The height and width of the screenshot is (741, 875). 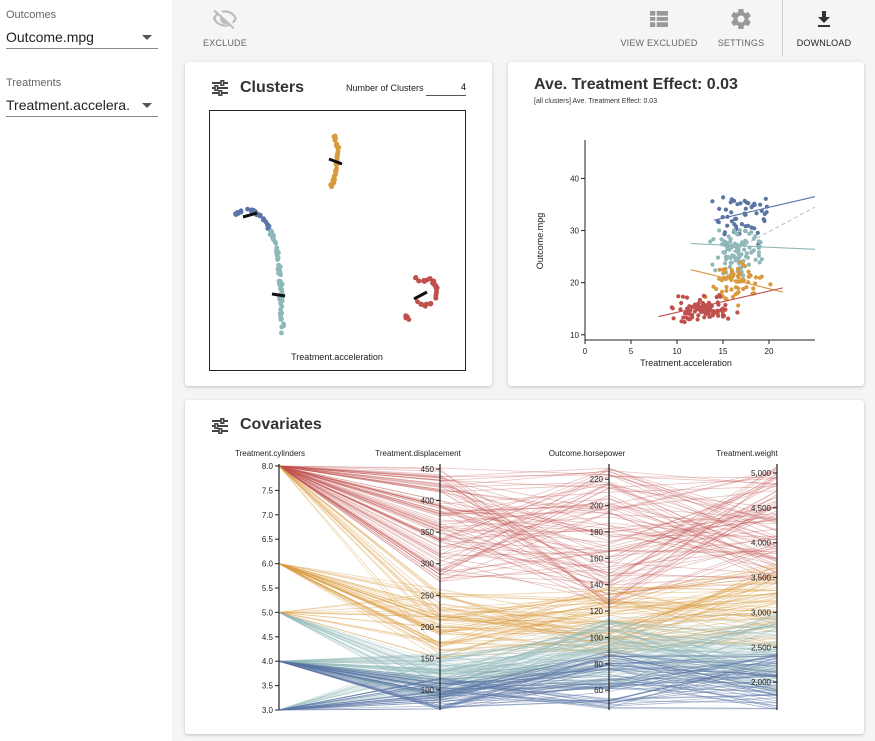 What do you see at coordinates (585, 351) in the screenshot?
I see `x-tick-label: 0` at bounding box center [585, 351].